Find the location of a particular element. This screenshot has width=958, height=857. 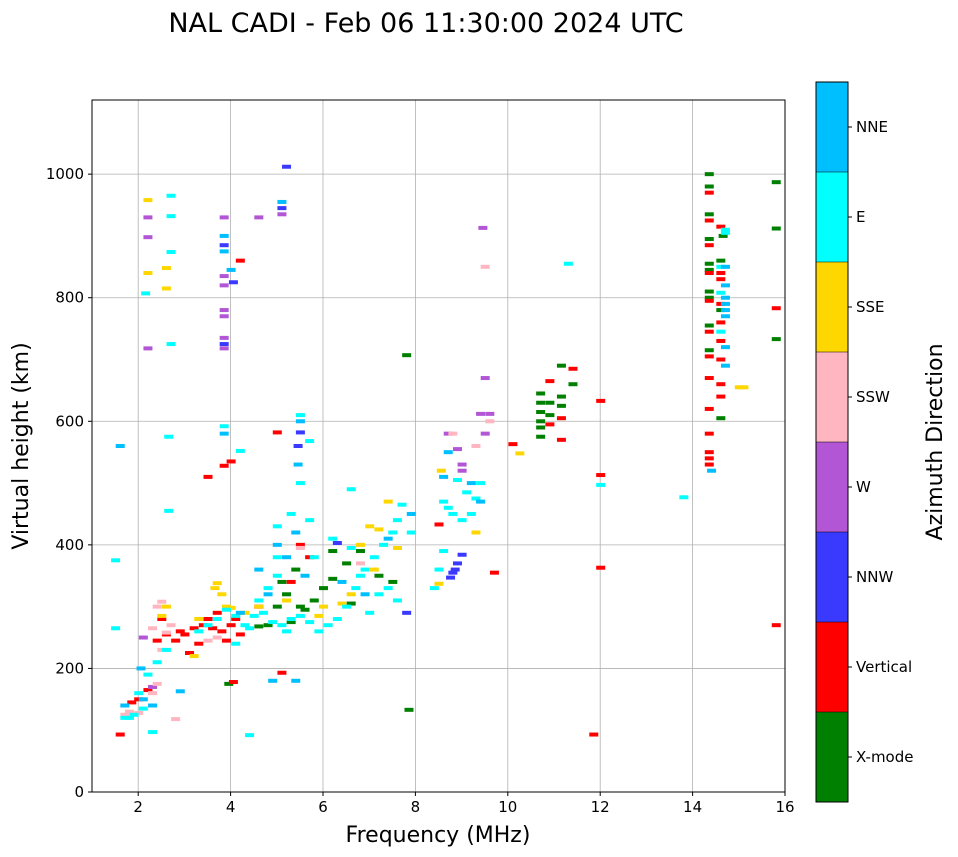

colorbar-tick-label: W is located at coordinates (863, 487).